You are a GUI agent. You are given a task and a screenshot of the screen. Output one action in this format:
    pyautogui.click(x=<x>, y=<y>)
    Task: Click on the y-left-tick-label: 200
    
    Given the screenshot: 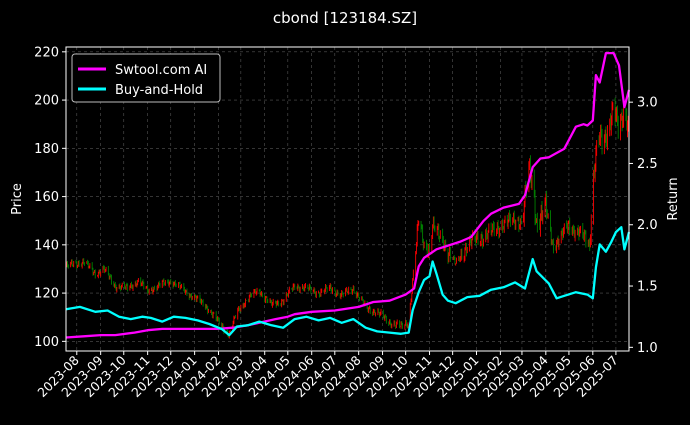 What is the action you would take?
    pyautogui.click(x=46, y=101)
    